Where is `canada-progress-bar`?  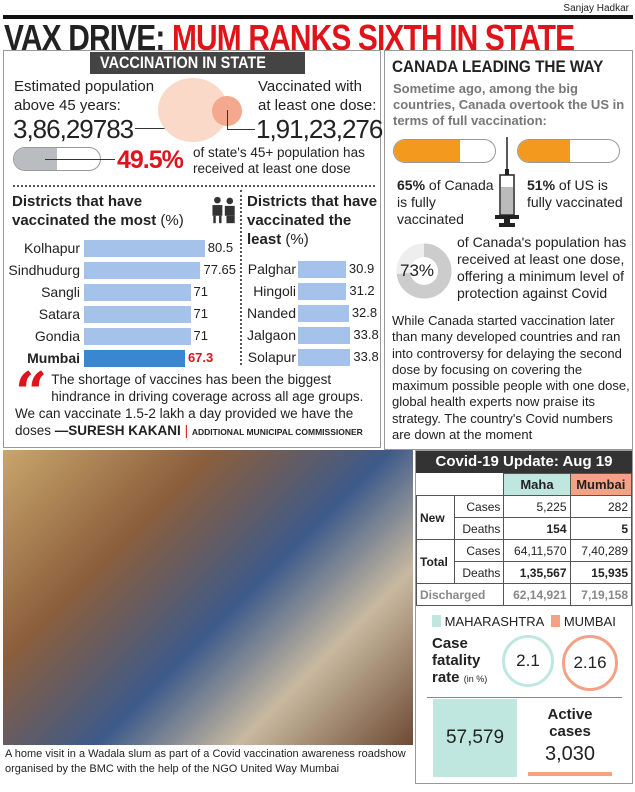 canada-progress-bar is located at coordinates (444, 151).